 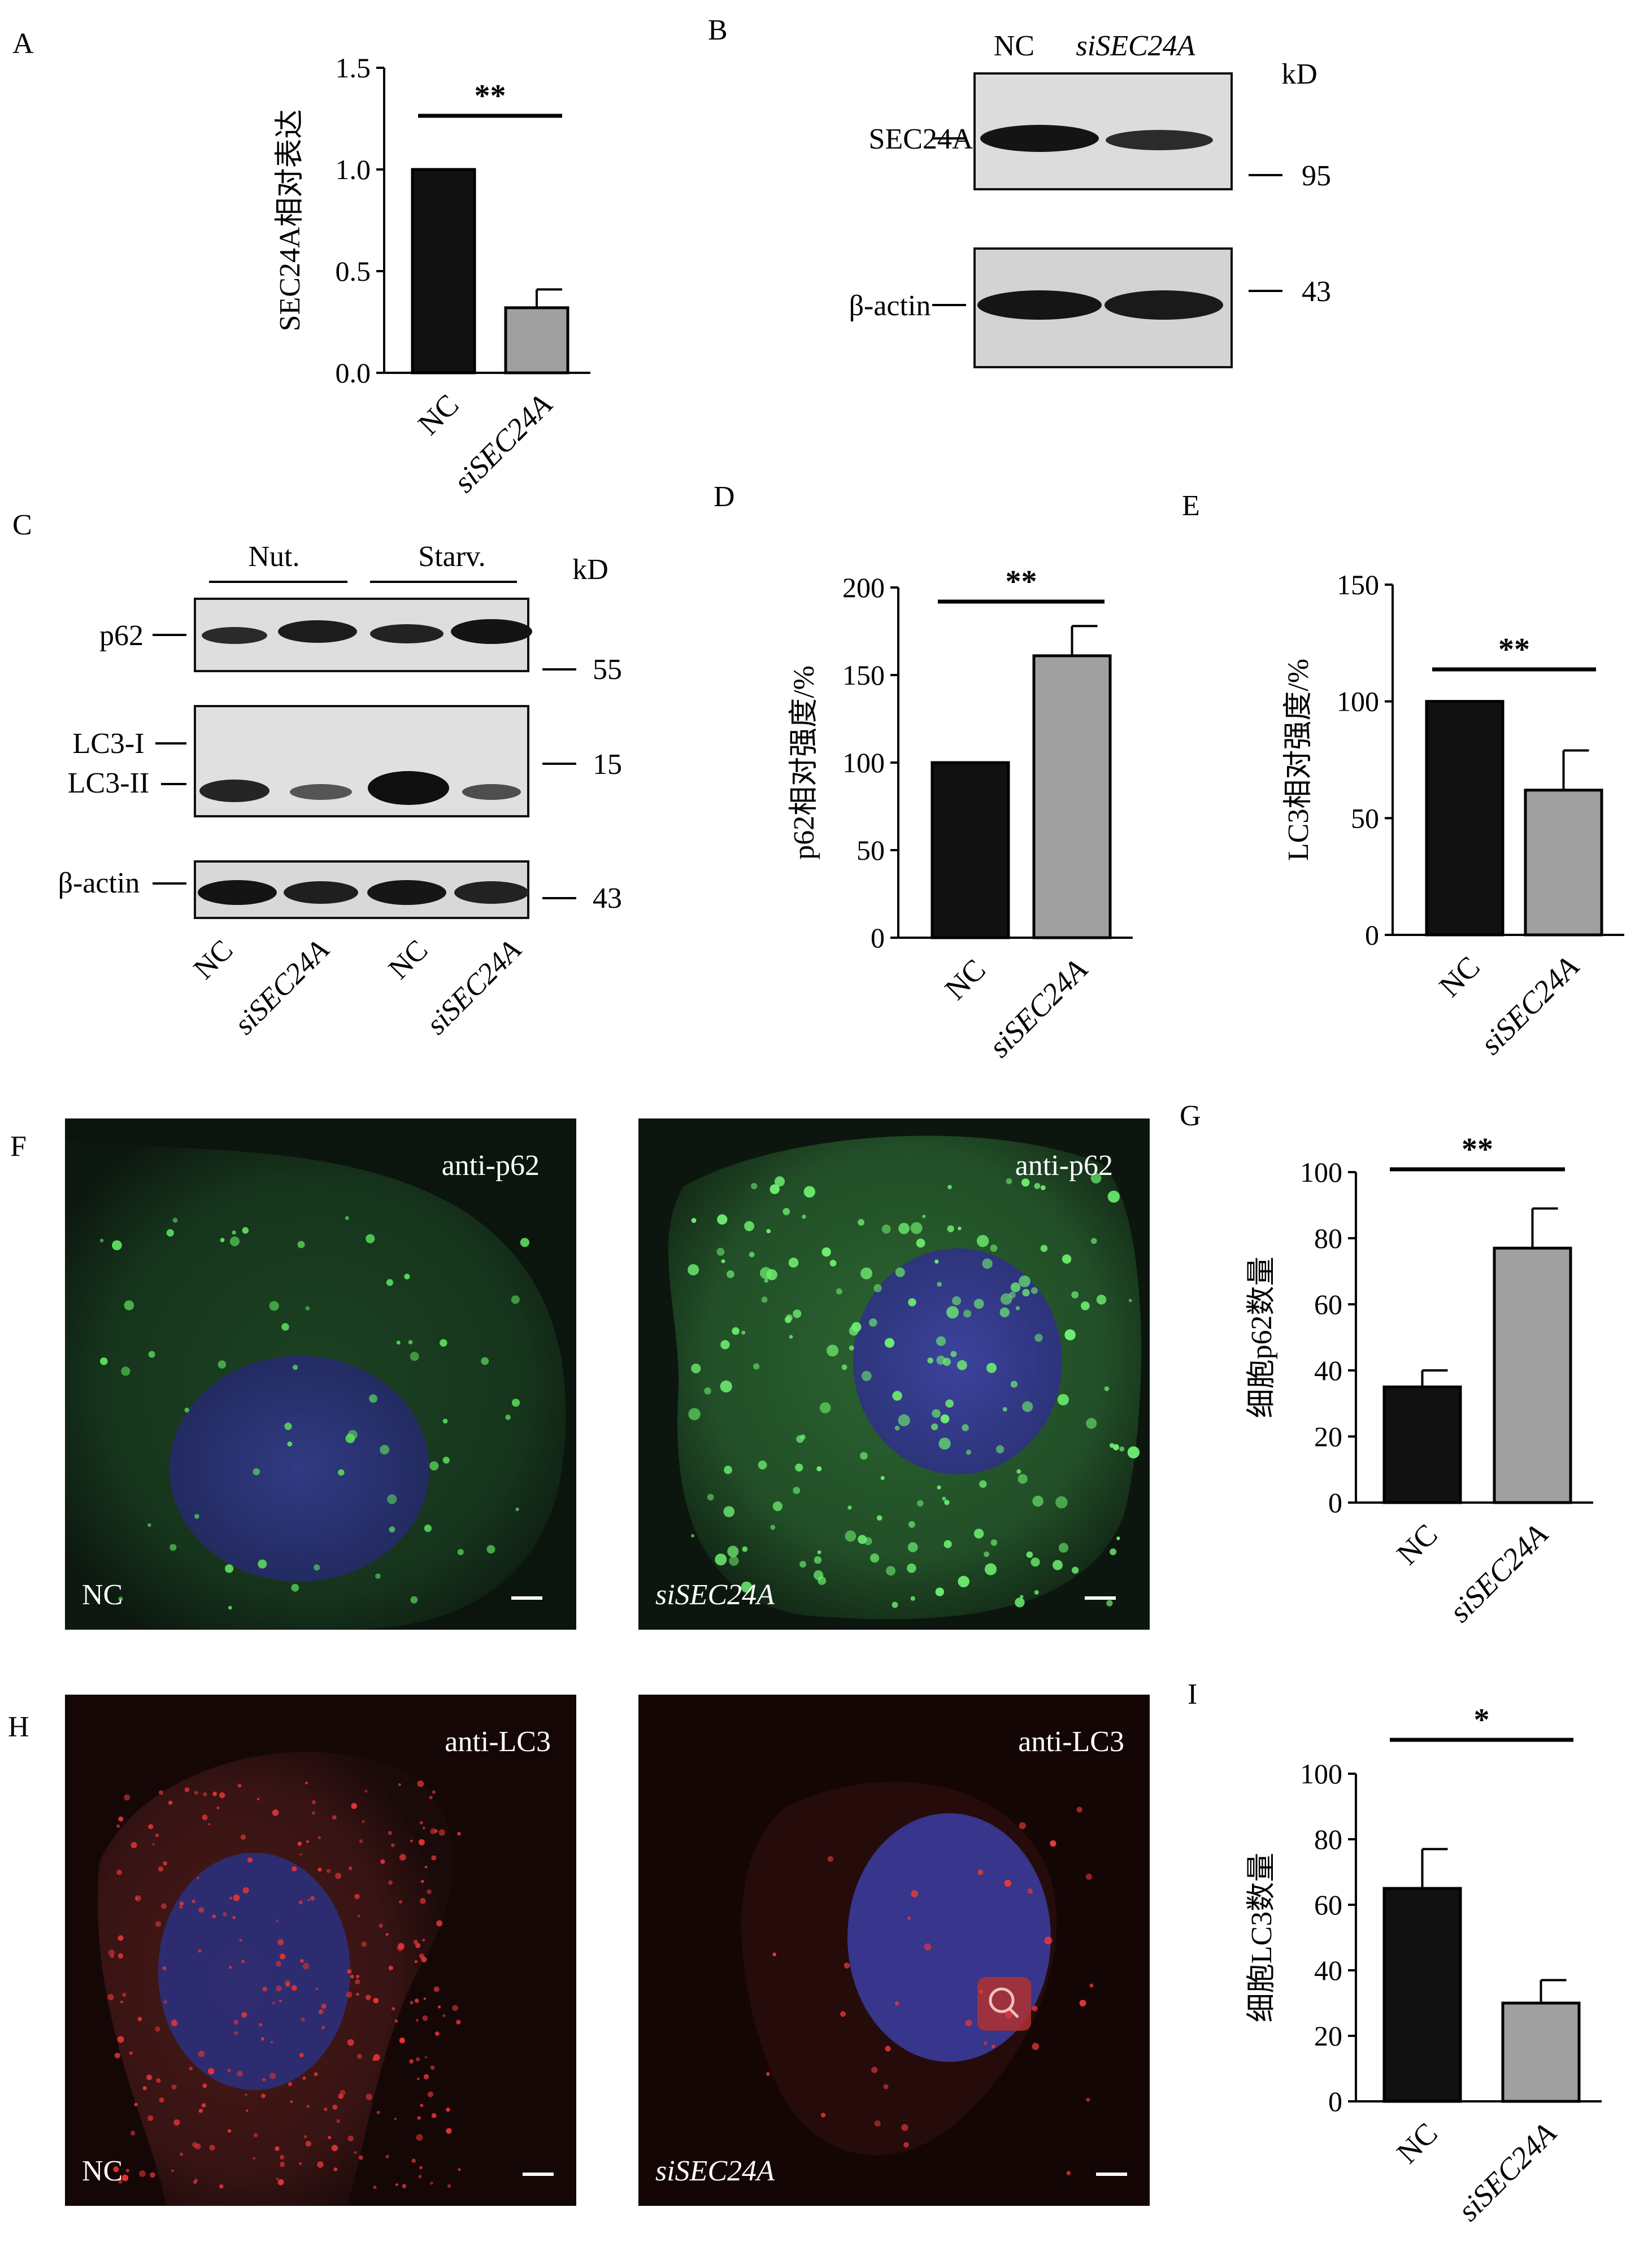 What do you see at coordinates (607, 764) in the screenshot?
I see `blot-c-marker-15: 15` at bounding box center [607, 764].